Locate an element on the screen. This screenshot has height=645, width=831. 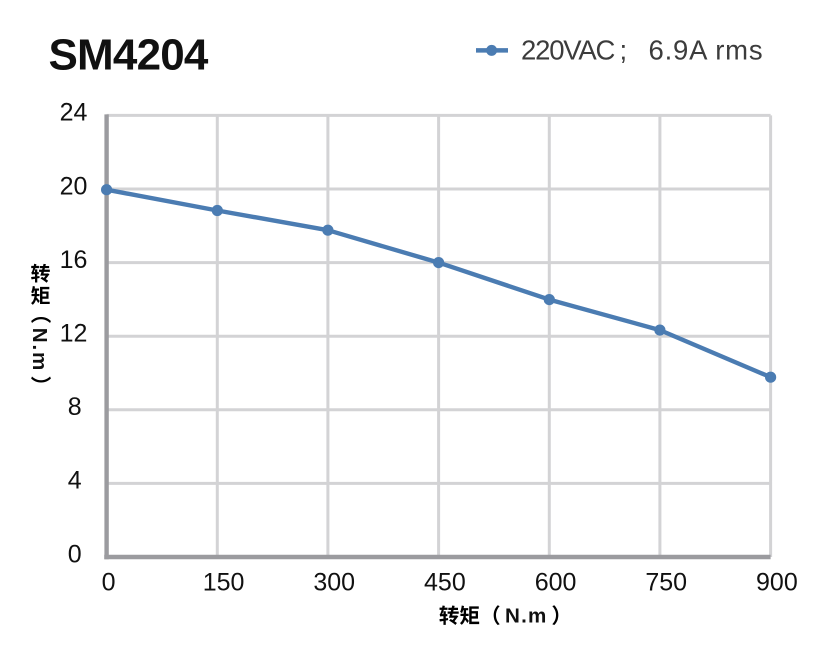
svg-text: 300 is located at coordinates (334, 583).